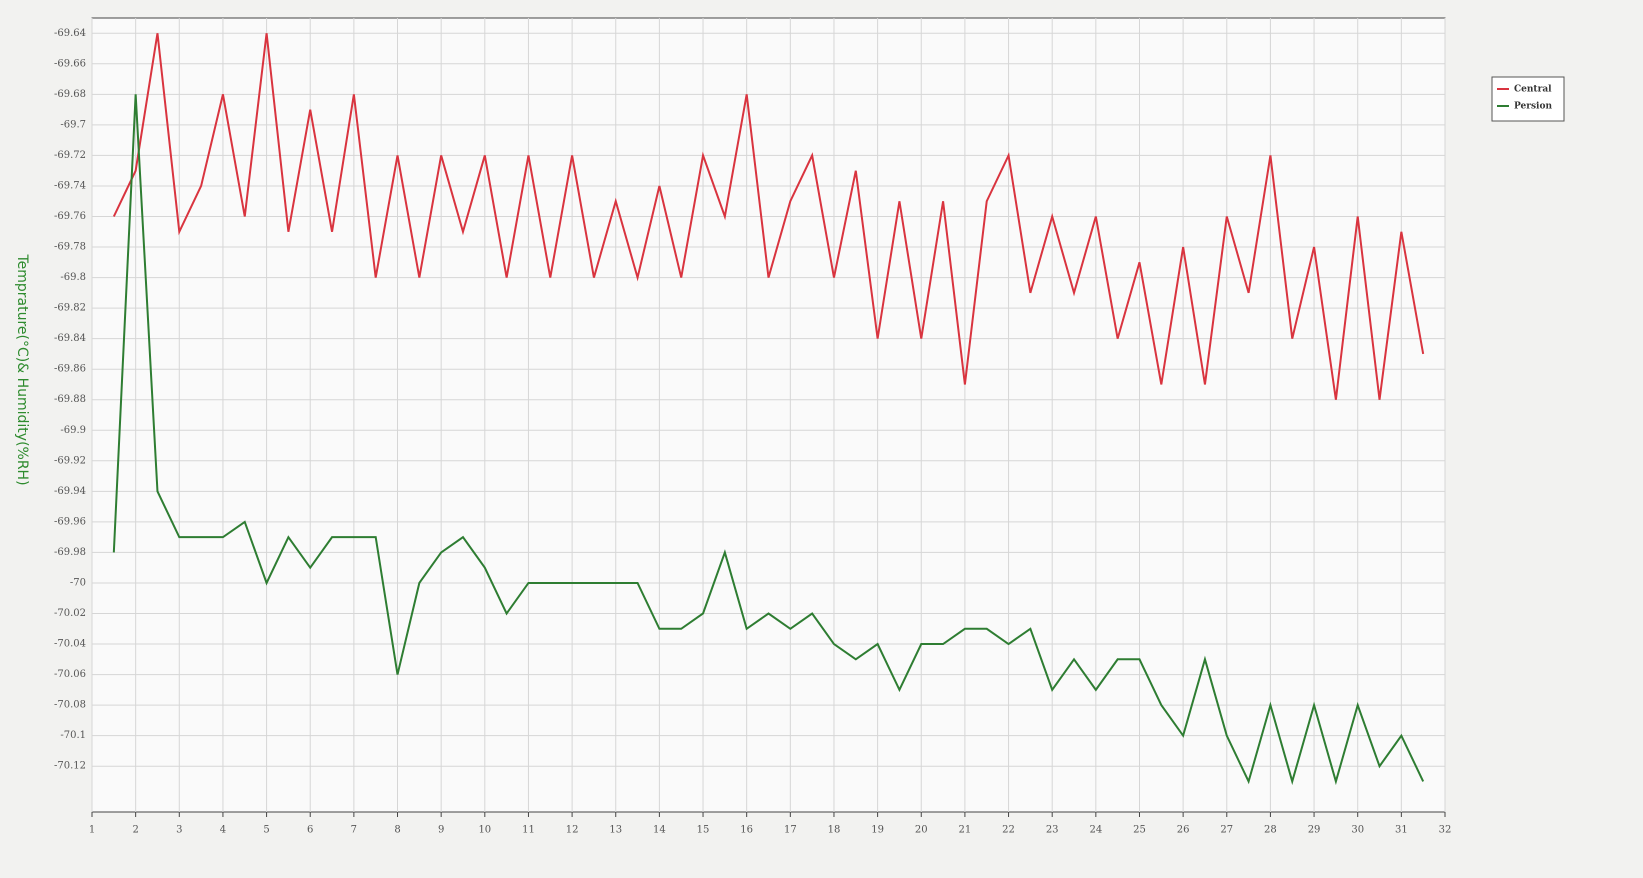 This screenshot has height=878, width=1643. Describe the element at coordinates (73, 124) in the screenshot. I see `y-tick-label: -69.7` at that location.